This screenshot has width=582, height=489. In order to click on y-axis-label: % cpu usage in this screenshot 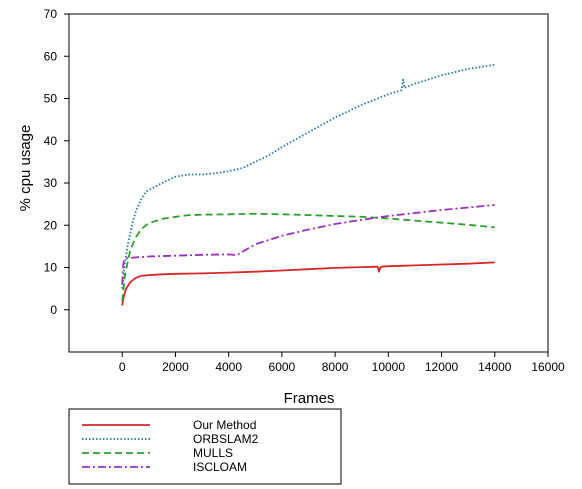, I will do `click(25, 168)`.